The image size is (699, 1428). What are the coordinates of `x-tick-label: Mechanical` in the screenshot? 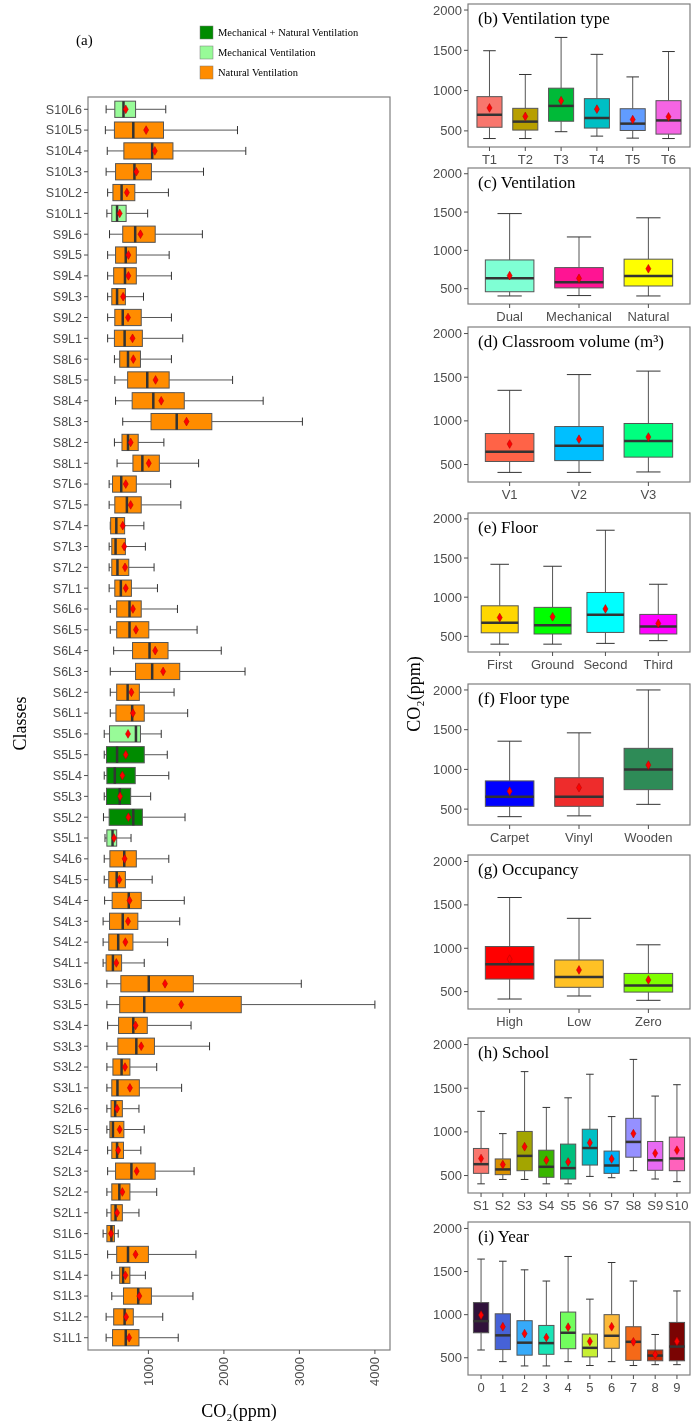 It's located at (579, 316).